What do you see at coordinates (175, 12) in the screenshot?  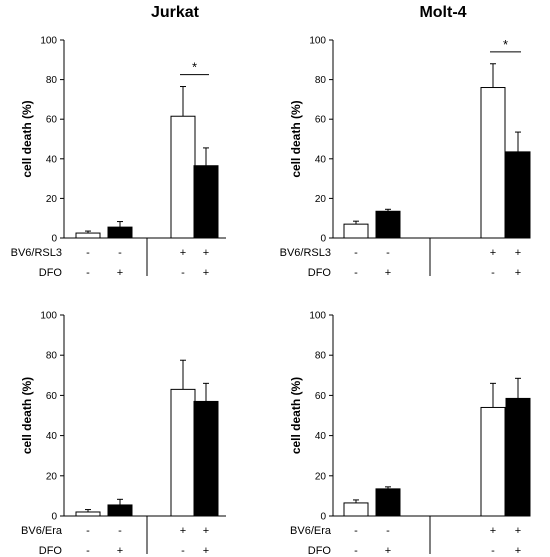 I see `column-title-jurkat: Jurkat` at bounding box center [175, 12].